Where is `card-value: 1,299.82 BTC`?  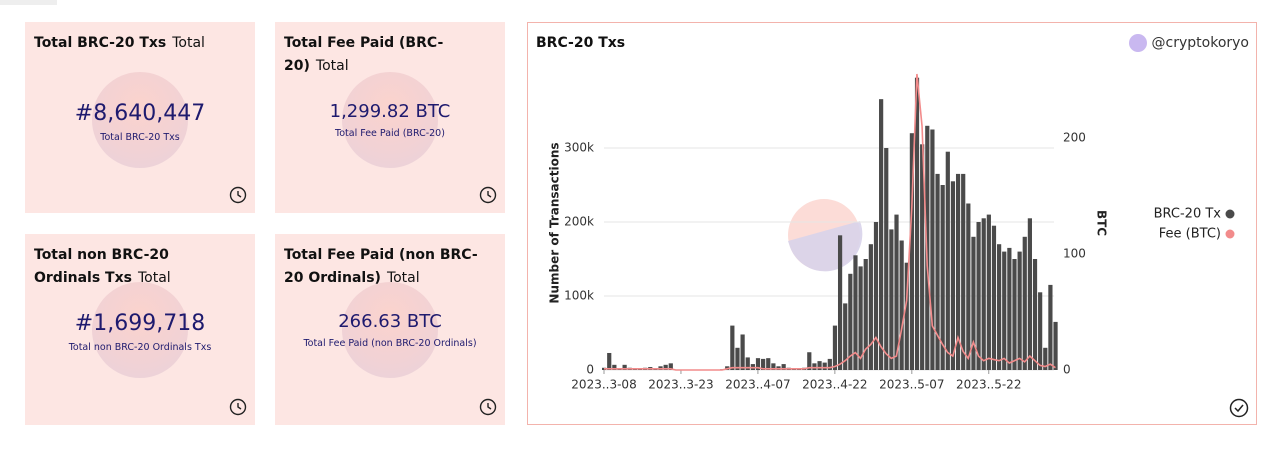
card-value: 1,299.82 BTC is located at coordinates (390, 111).